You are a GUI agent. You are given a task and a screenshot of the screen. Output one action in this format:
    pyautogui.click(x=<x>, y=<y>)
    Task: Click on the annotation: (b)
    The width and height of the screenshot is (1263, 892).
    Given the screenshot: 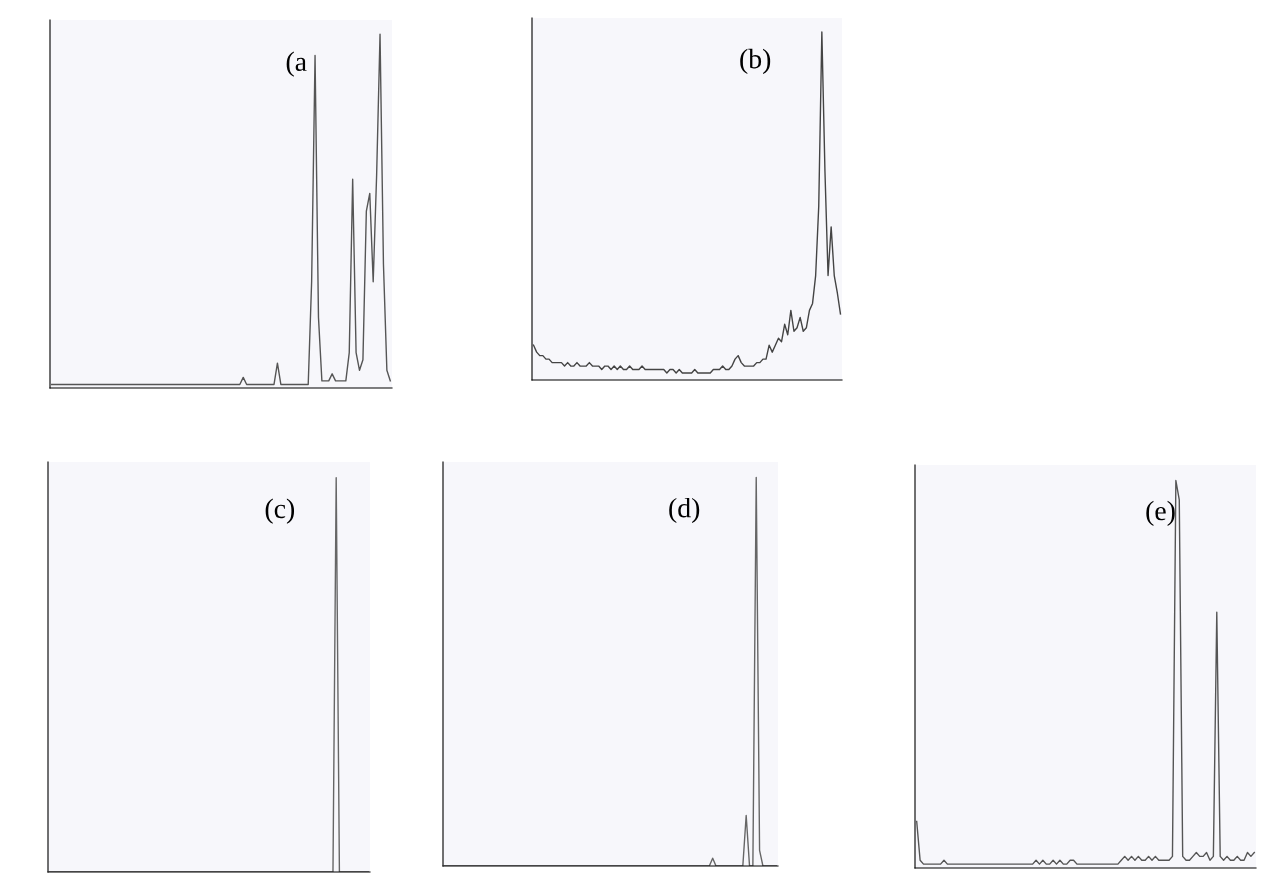 What is the action you would take?
    pyautogui.click(x=755, y=61)
    